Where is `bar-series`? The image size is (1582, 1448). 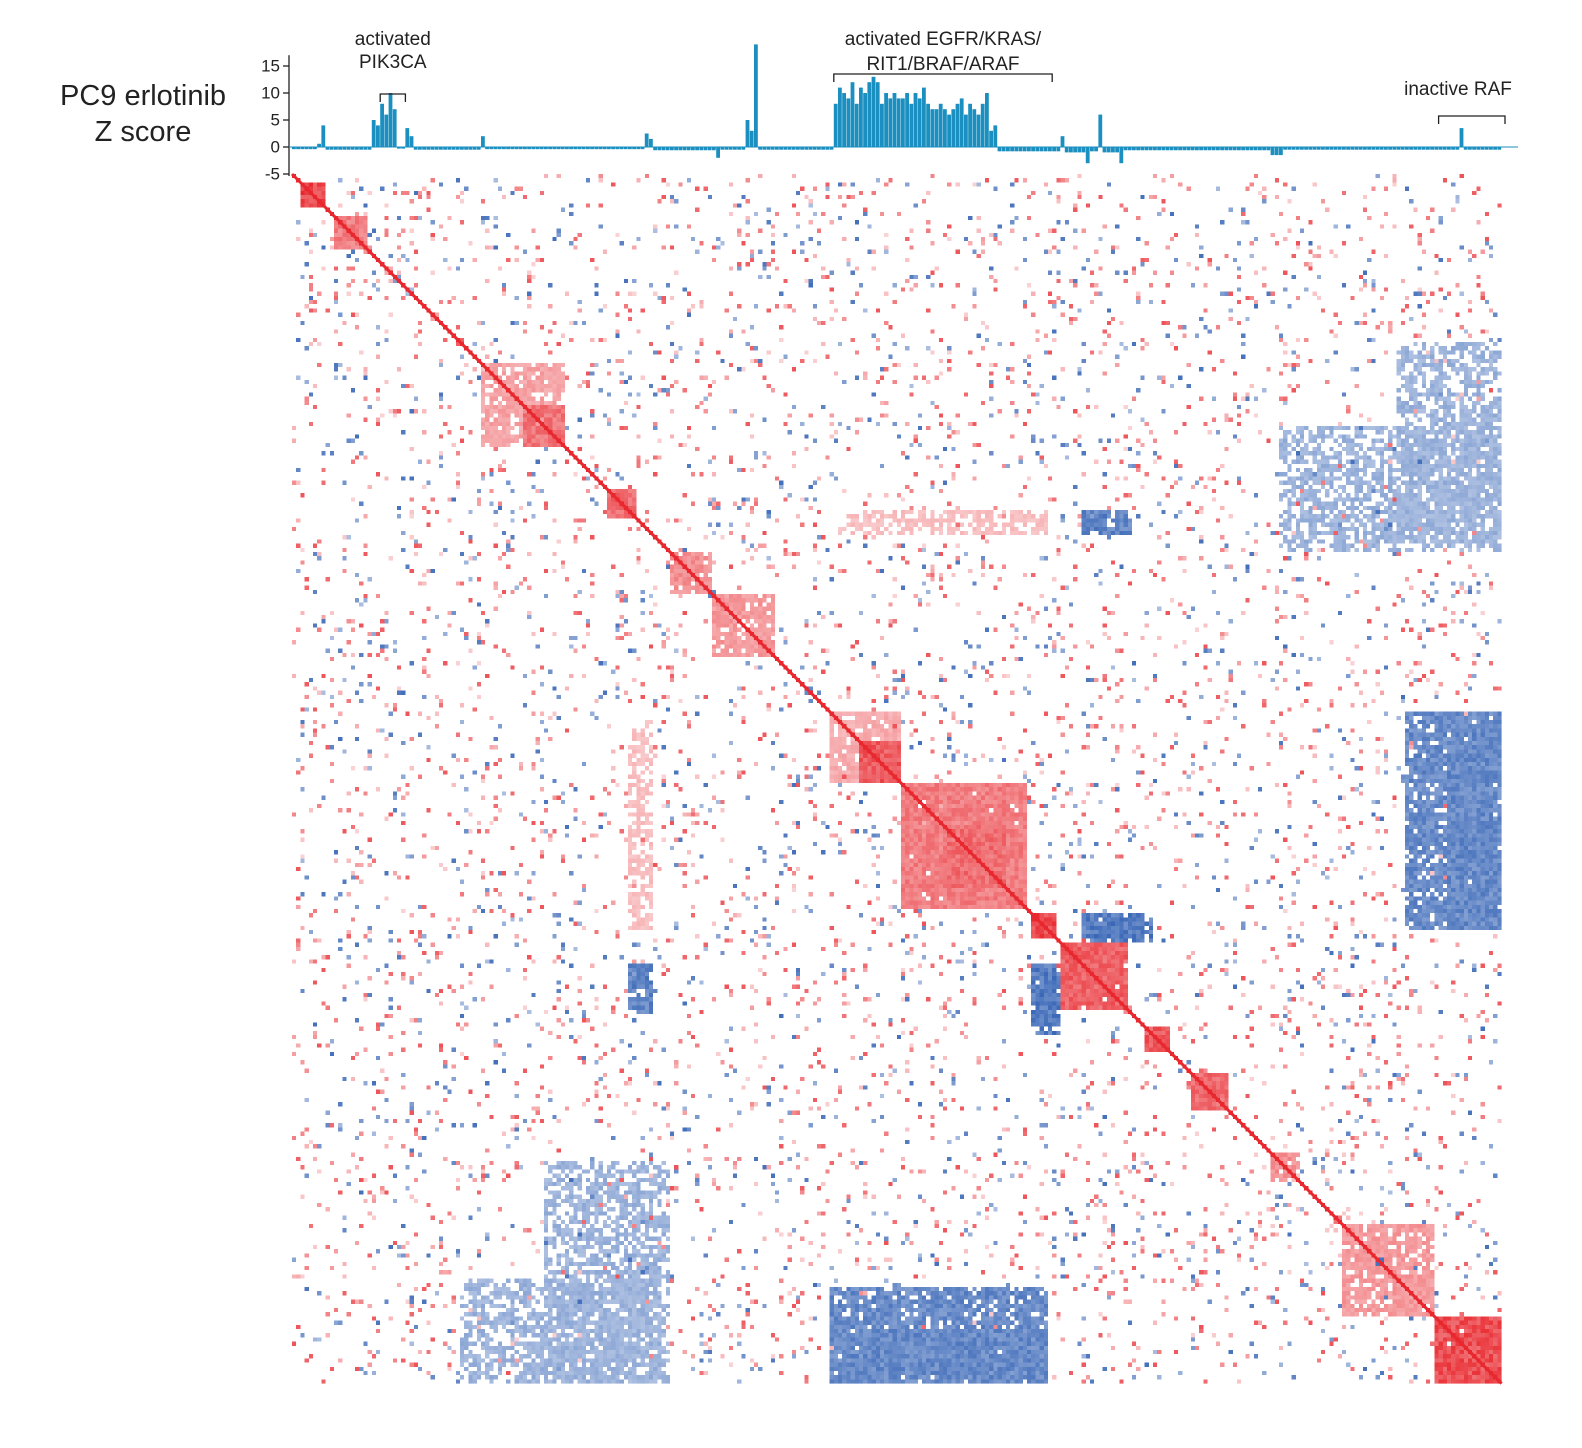
bar-series is located at coordinates (897, 104).